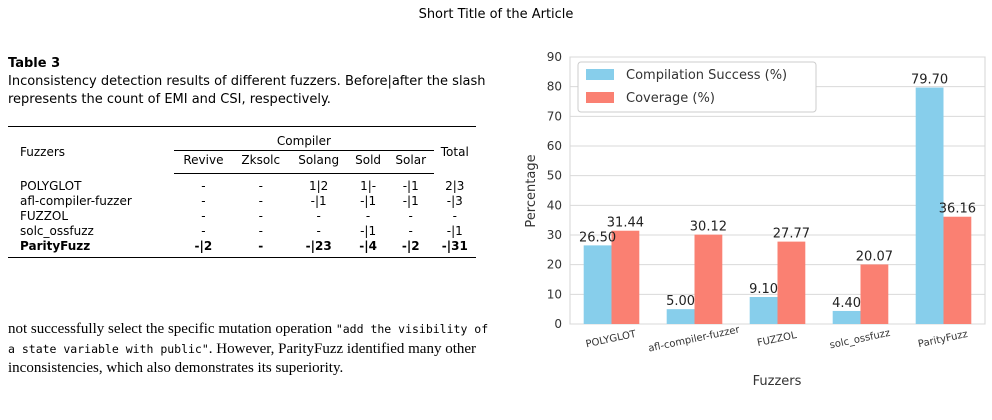 This screenshot has width=992, height=420. What do you see at coordinates (242, 231) in the screenshot?
I see `table-row: solc_ossfuzz - - - -|1 - -|1` at bounding box center [242, 231].